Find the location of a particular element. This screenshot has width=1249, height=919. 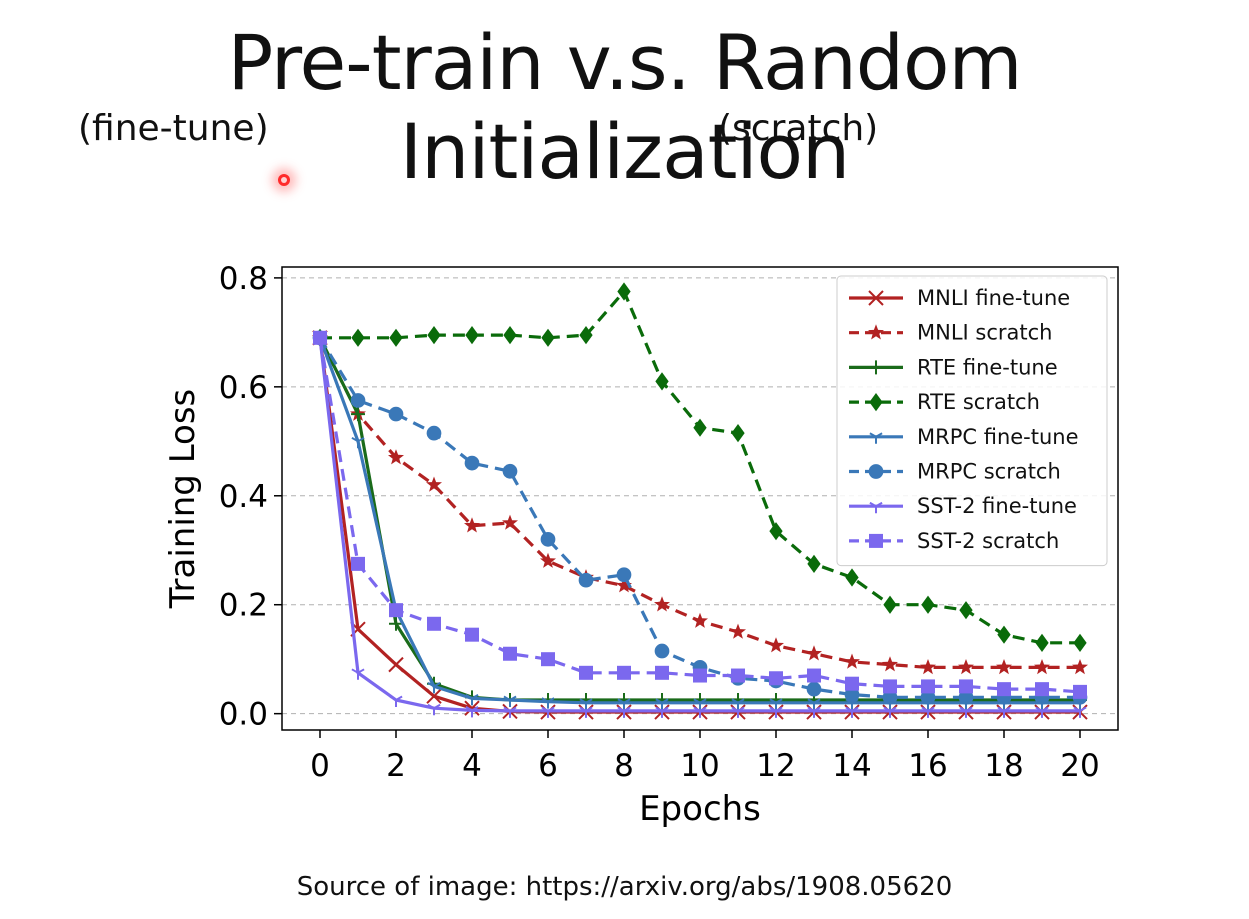

x-tick-label: 6 is located at coordinates (548, 766).